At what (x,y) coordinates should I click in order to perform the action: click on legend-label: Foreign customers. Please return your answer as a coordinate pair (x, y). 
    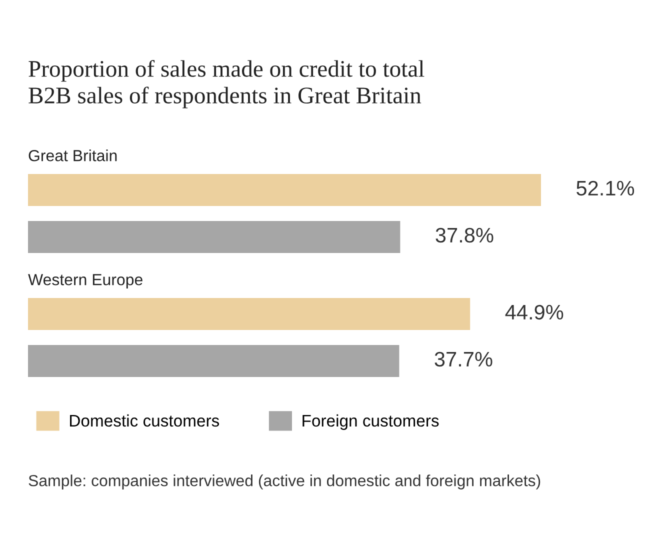
    Looking at the image, I should click on (370, 422).